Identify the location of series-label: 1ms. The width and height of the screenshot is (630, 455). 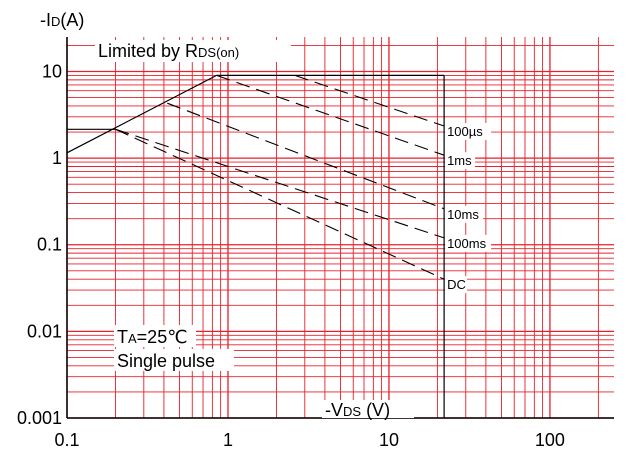
(459, 160).